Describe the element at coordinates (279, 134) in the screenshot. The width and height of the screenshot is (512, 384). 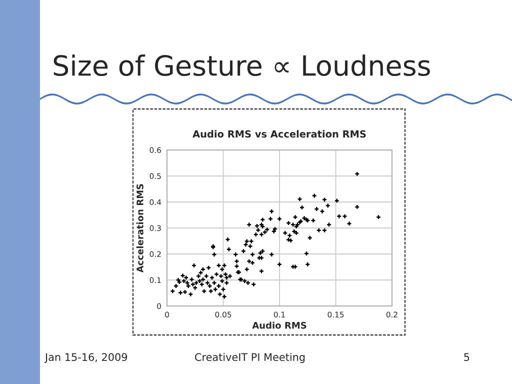
I see `chart-title: Audio RMS vs Acceleration RMS` at that location.